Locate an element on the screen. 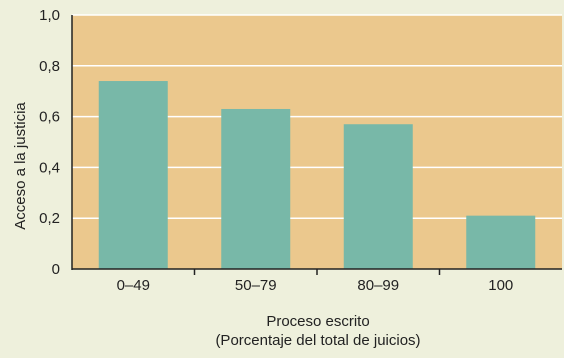 This screenshot has height=358, width=564. x-axis-label-line2: (Porcentaje del total de juicios) is located at coordinates (317, 340).